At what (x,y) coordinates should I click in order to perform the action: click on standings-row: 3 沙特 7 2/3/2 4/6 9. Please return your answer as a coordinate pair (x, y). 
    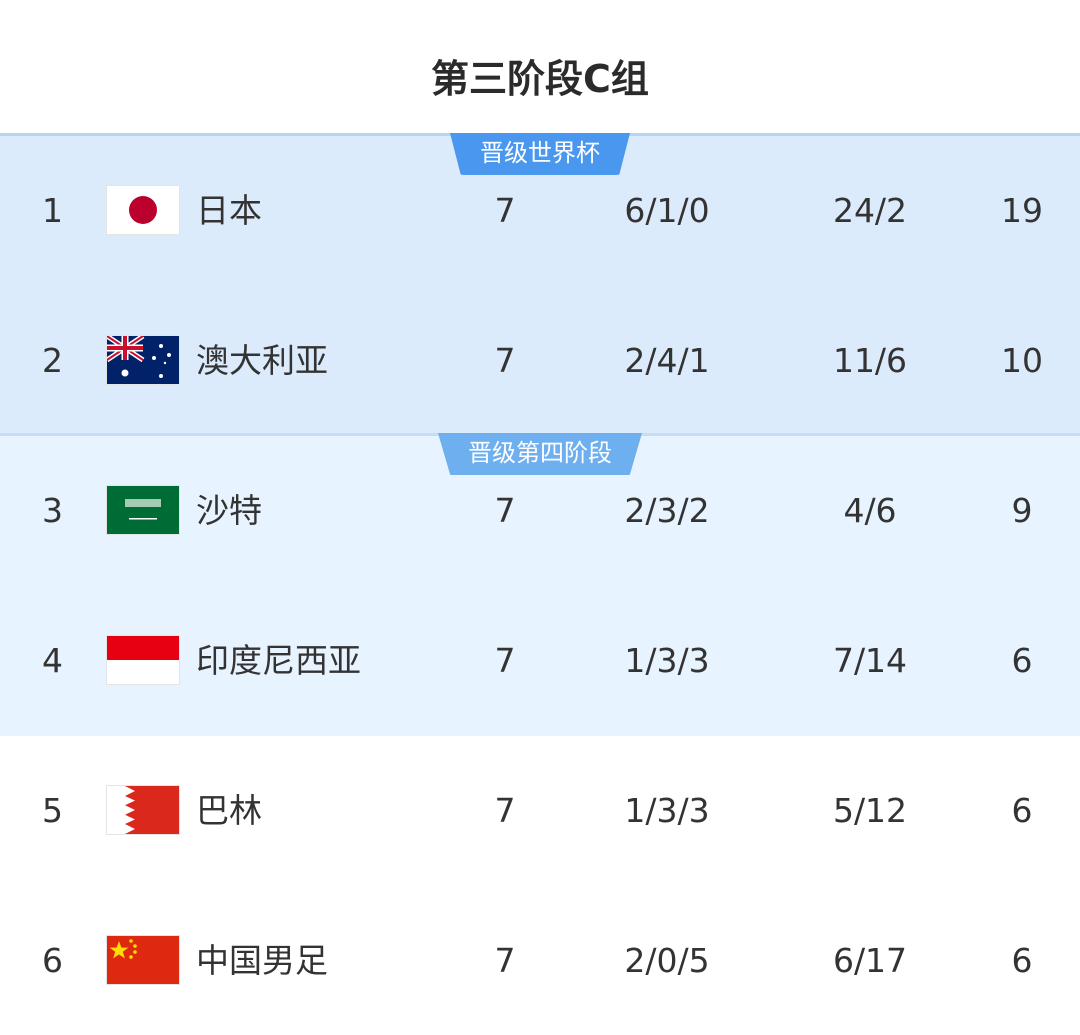
    Looking at the image, I should click on (540, 510).